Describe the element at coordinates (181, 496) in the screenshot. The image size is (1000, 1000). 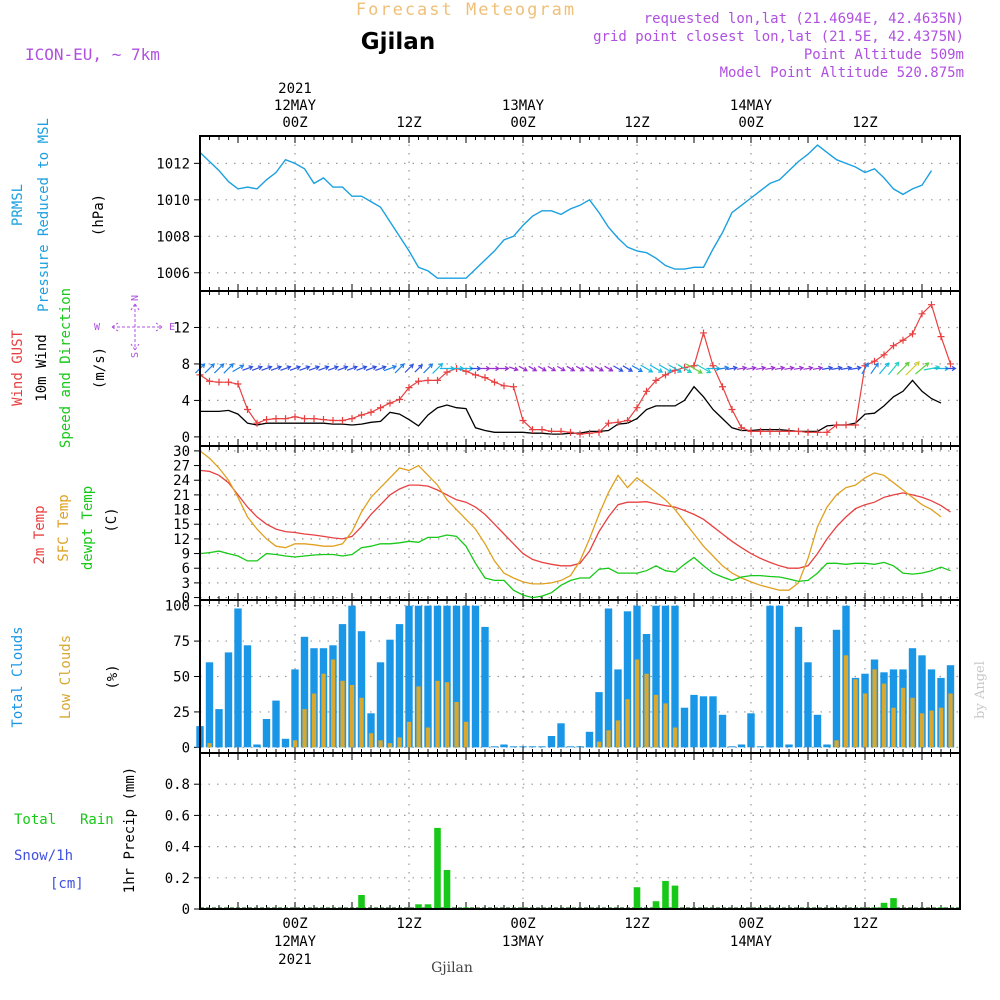
I see `y-tick-label: 21` at that location.